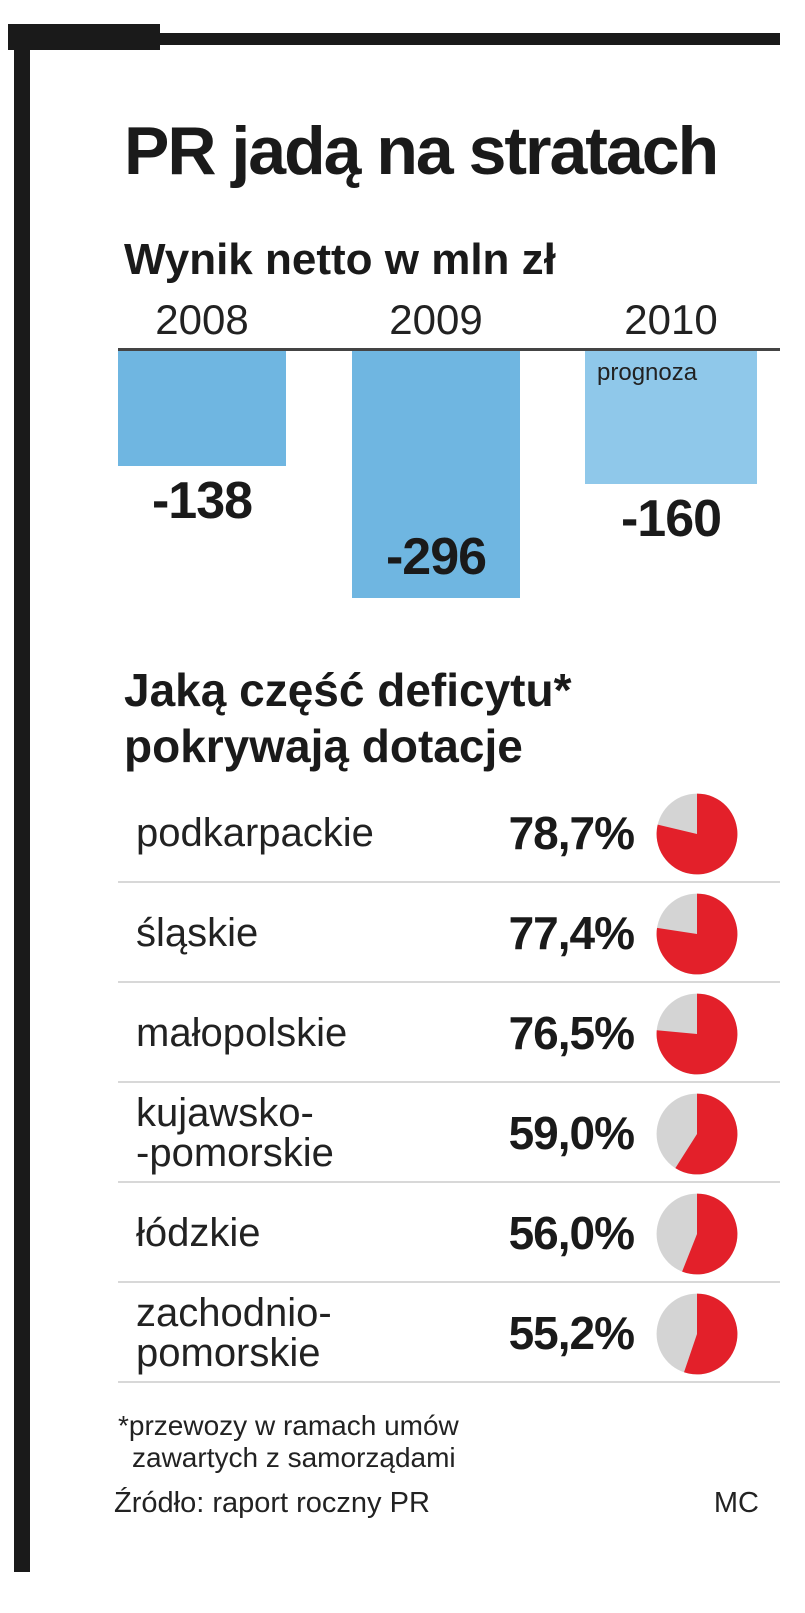 The height and width of the screenshot is (1613, 805). I want to click on region-label-line: małopolskie, so click(242, 1033).